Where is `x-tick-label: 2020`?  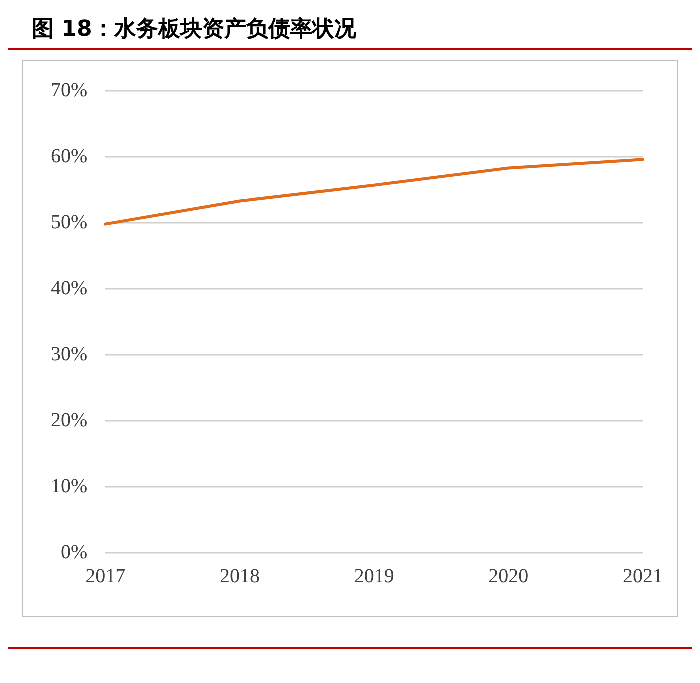 x-tick-label: 2020 is located at coordinates (508, 576).